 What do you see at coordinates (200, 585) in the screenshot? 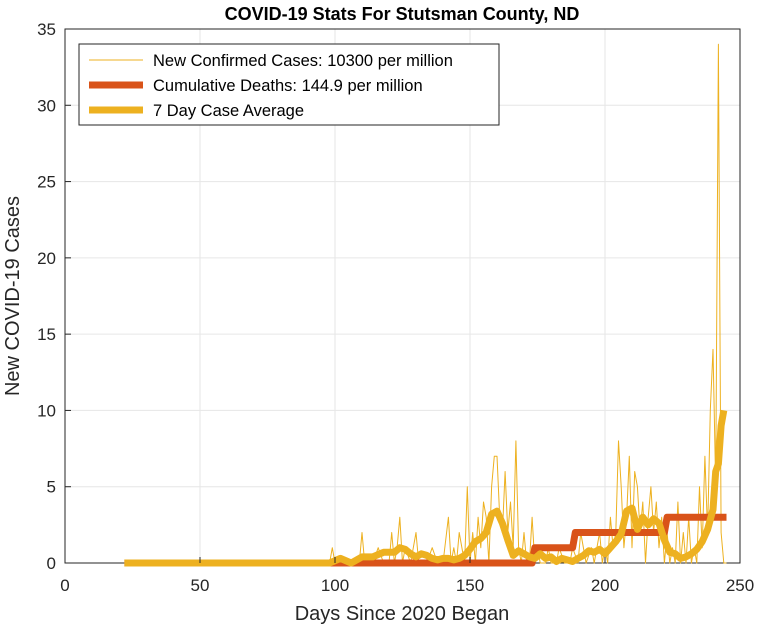
I see `x-tick-label: 50` at bounding box center [200, 585].